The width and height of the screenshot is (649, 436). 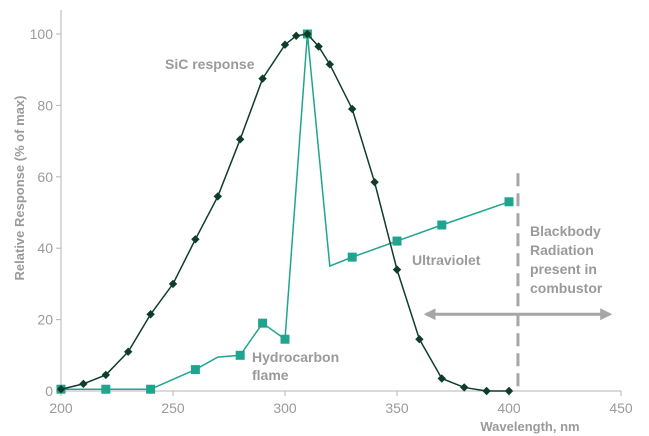 I want to click on annotation-ultraviolet: Ultraviolet, so click(x=446, y=260).